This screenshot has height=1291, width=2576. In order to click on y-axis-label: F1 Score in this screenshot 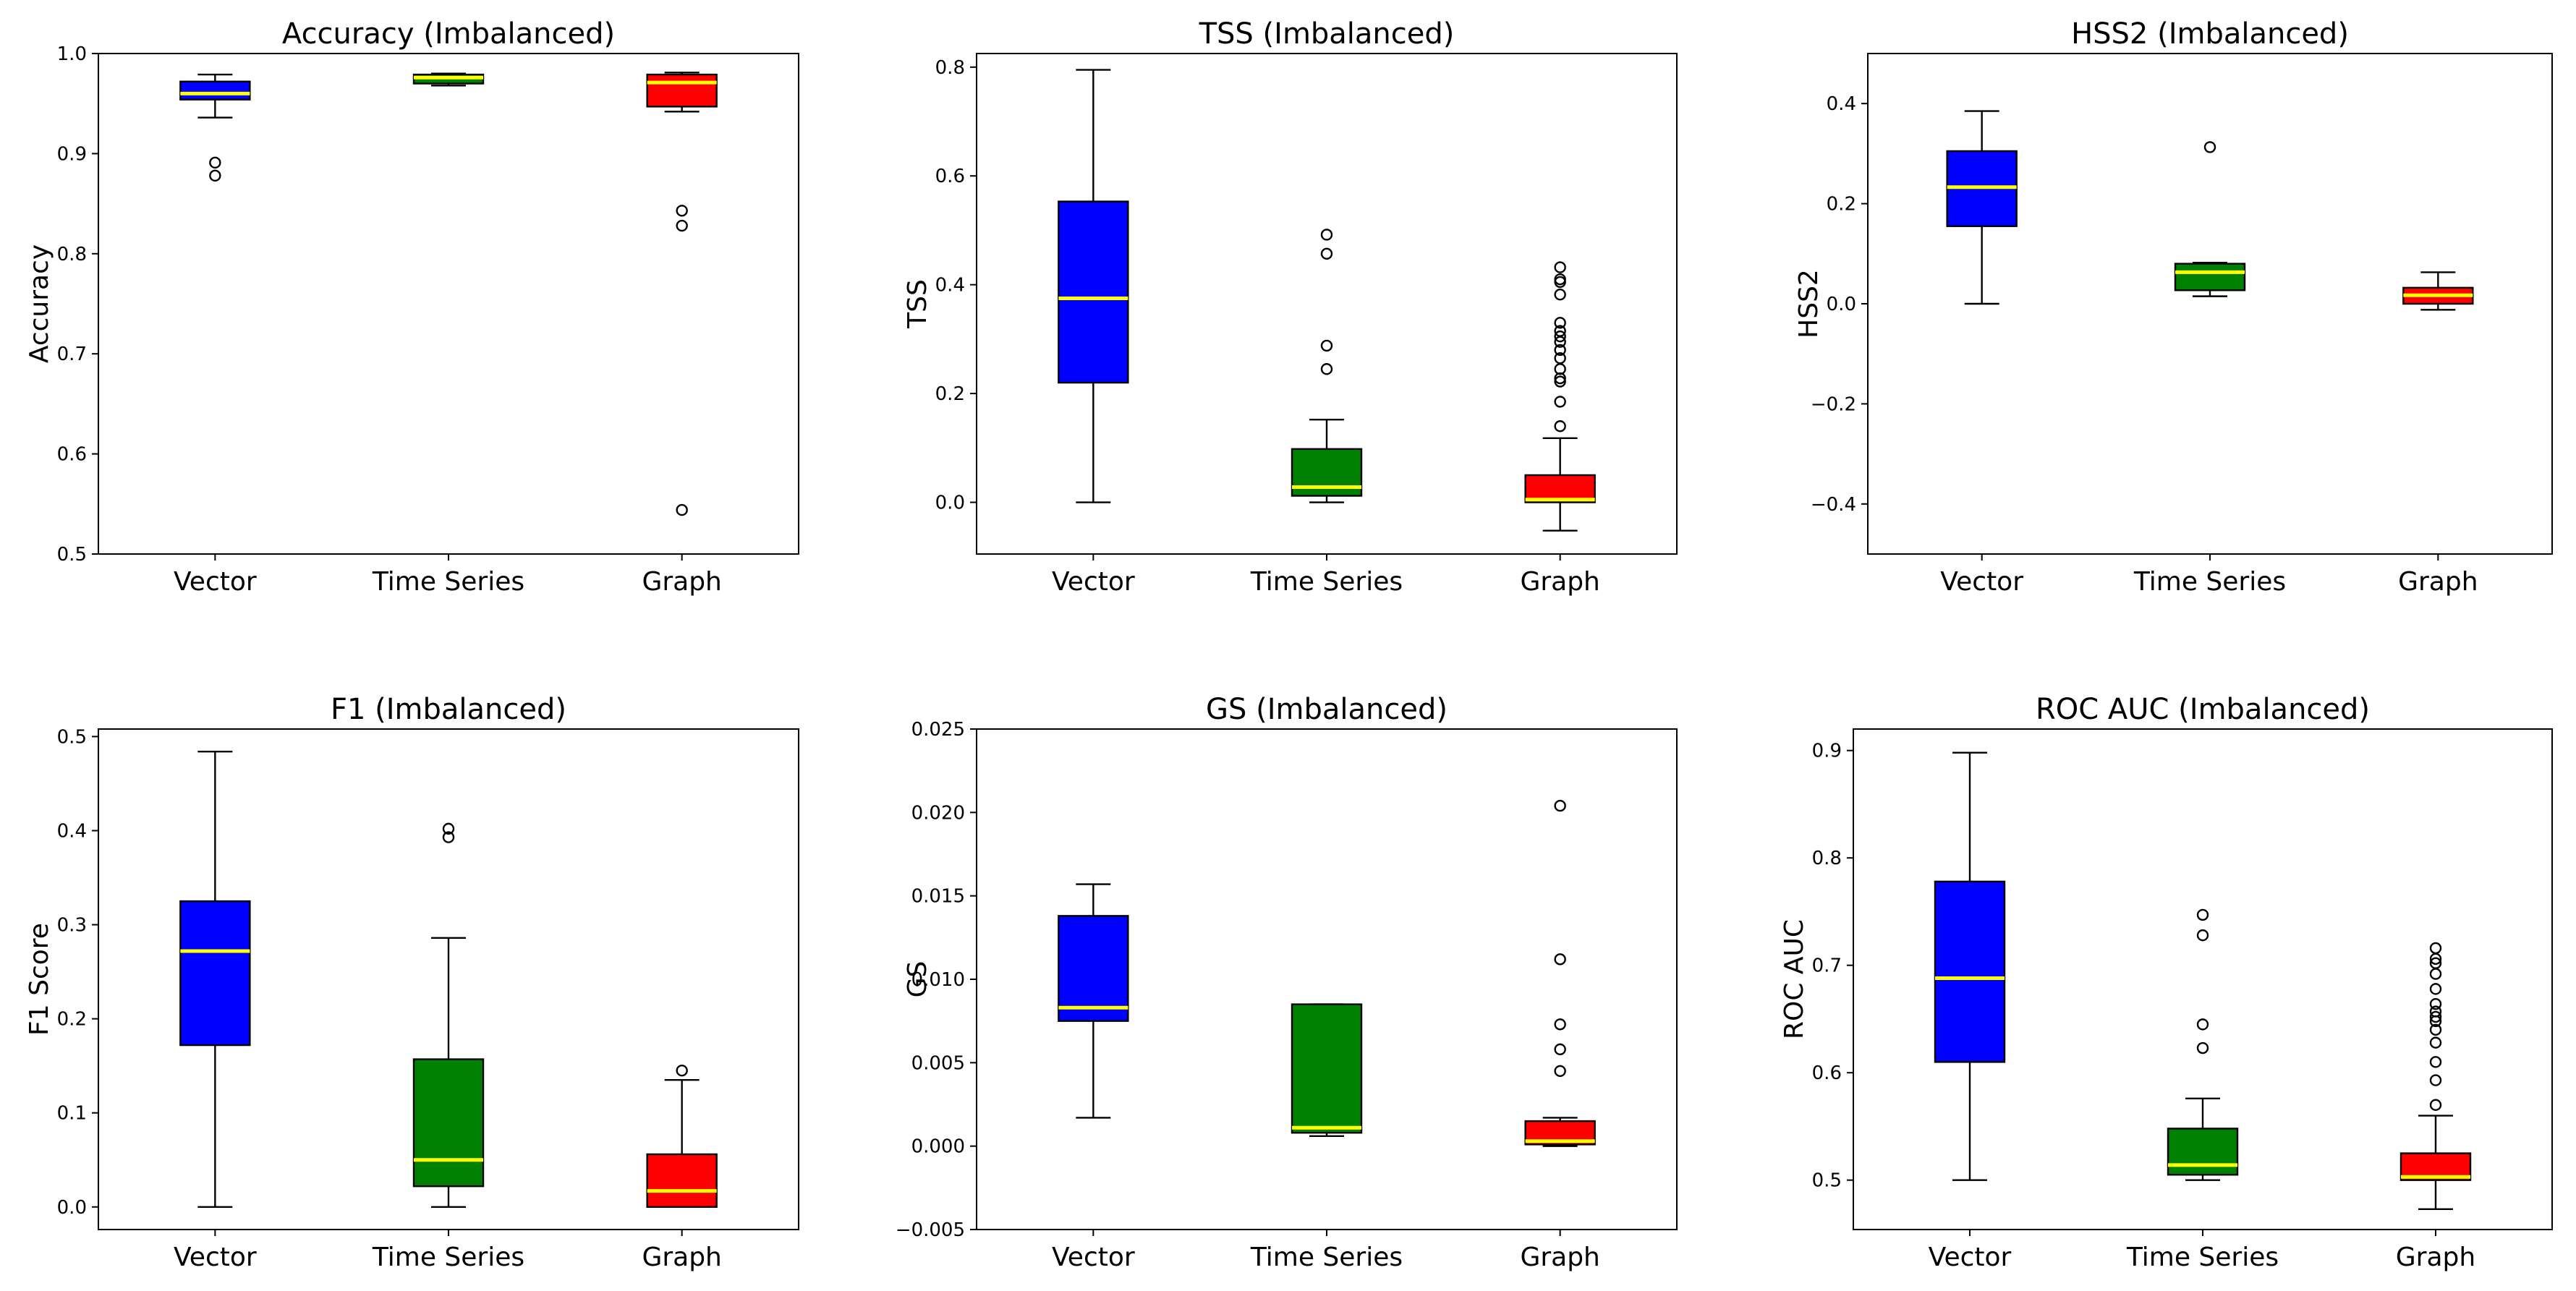, I will do `click(39, 979)`.